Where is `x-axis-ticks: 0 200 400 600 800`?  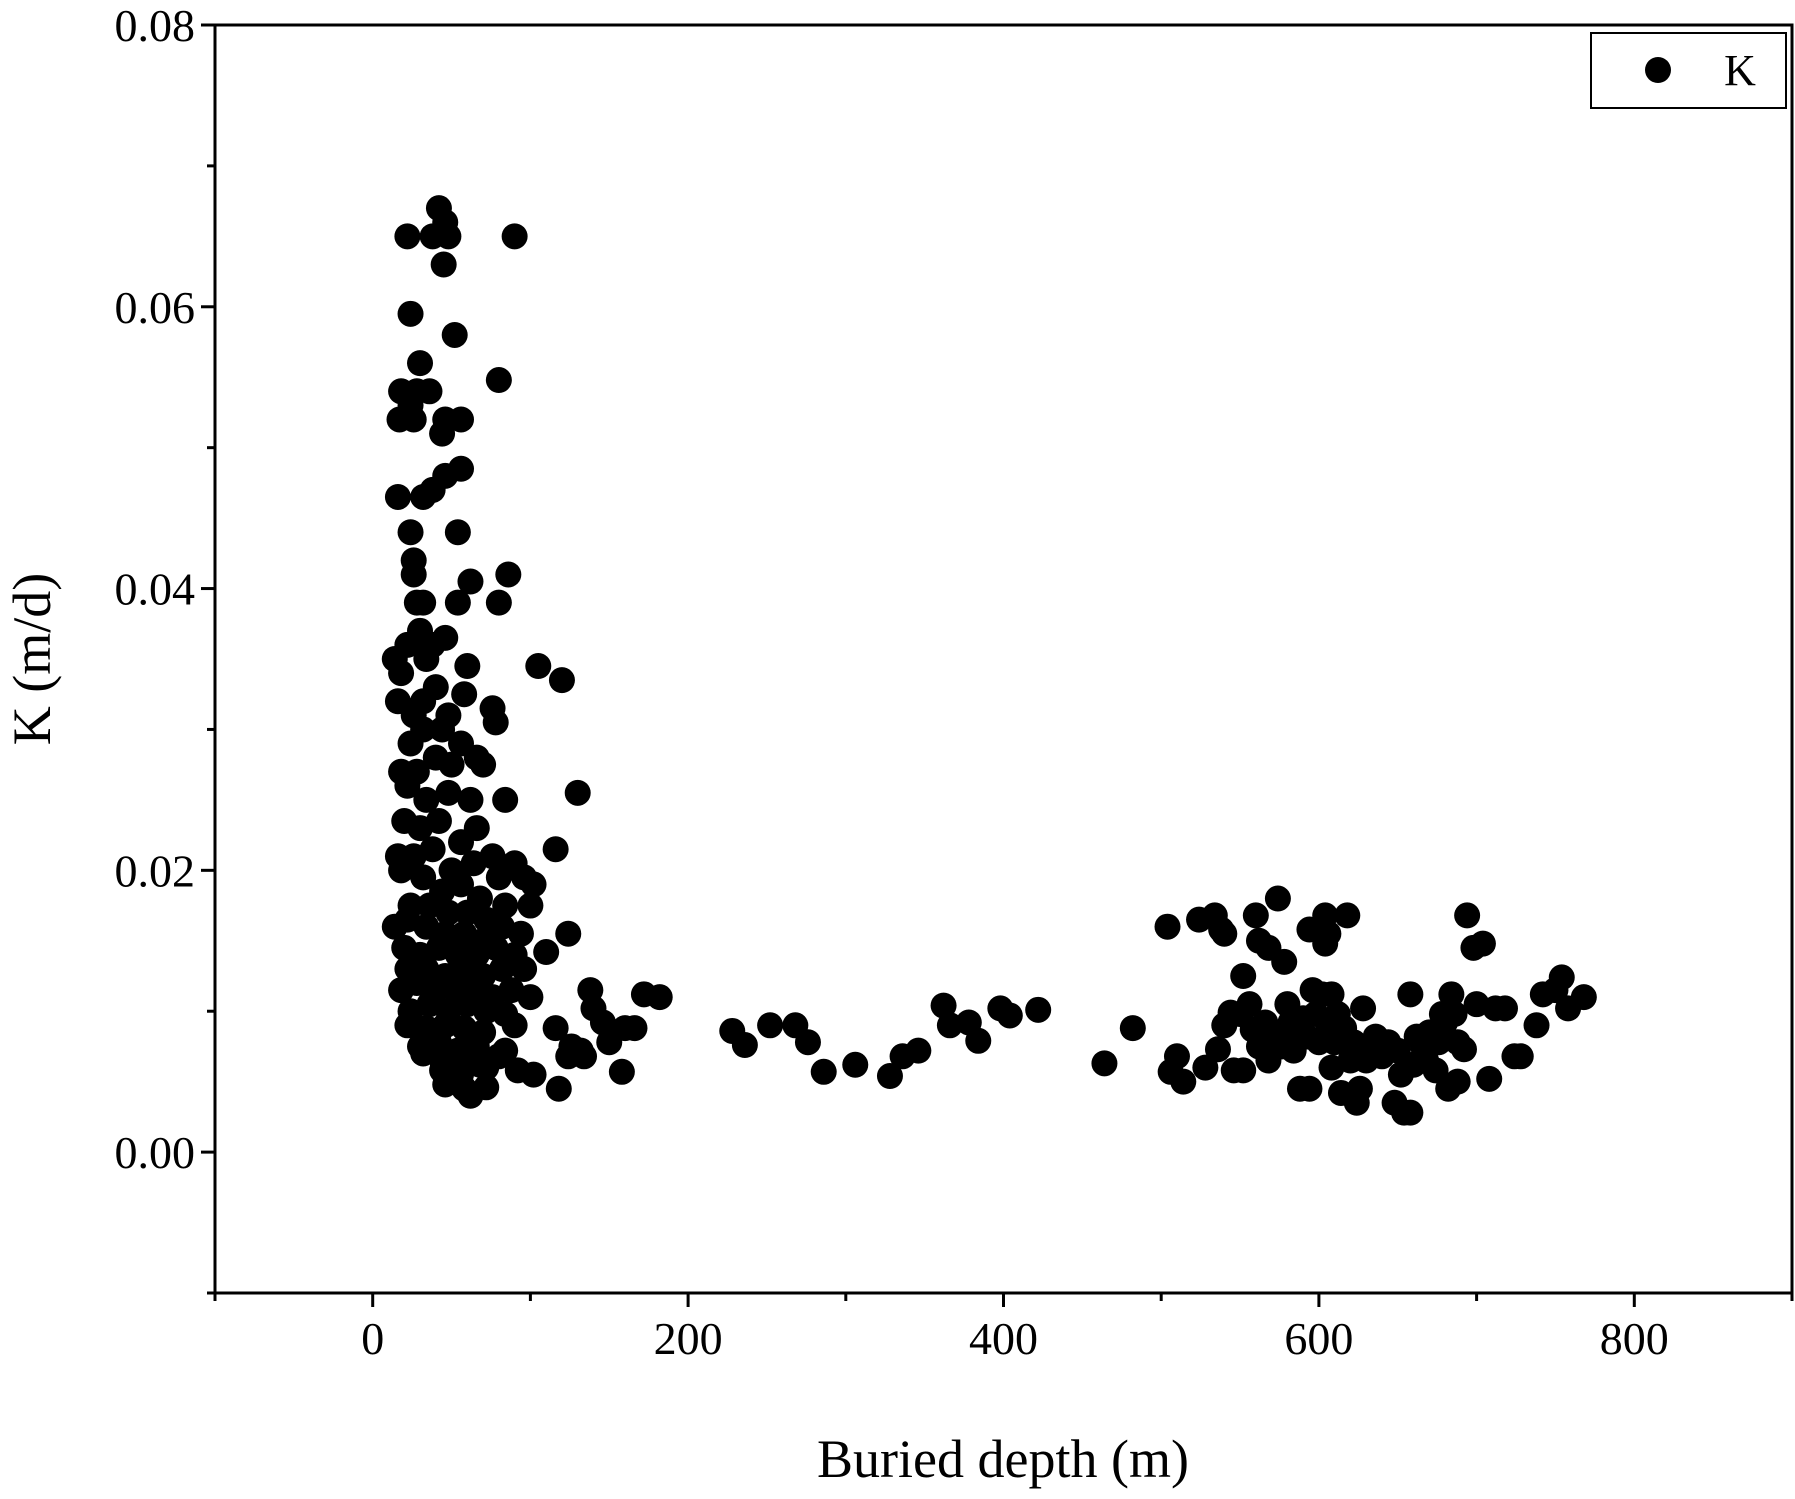
x-axis-ticks: 0 200 400 600 800 is located at coordinates (1003, 1328).